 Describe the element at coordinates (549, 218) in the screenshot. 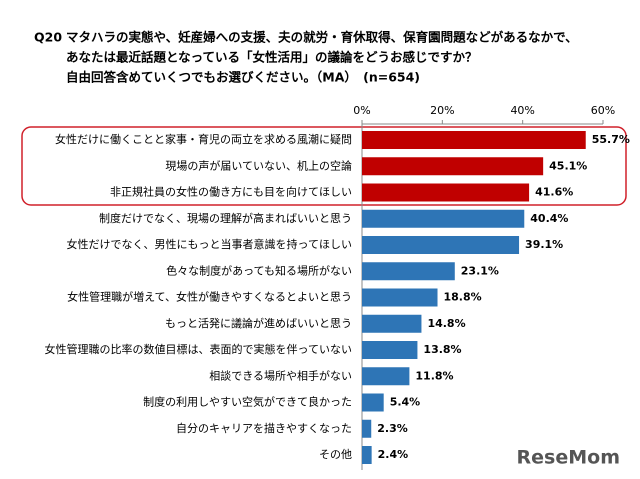

I see `value-label: 40.4%` at that location.